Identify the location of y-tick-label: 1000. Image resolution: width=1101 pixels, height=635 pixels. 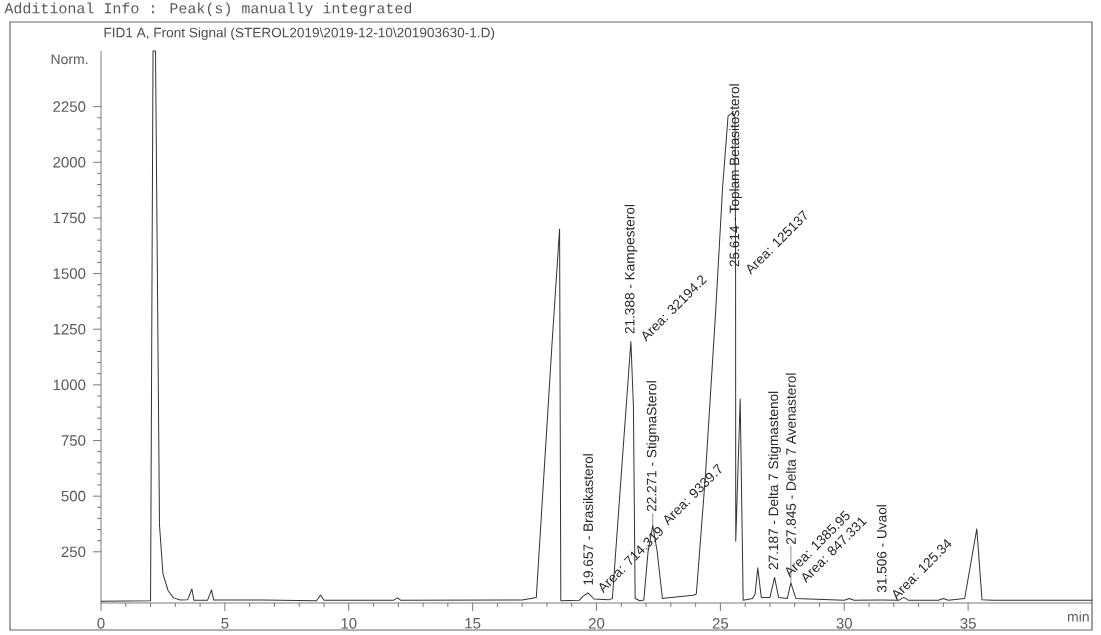
(69, 385).